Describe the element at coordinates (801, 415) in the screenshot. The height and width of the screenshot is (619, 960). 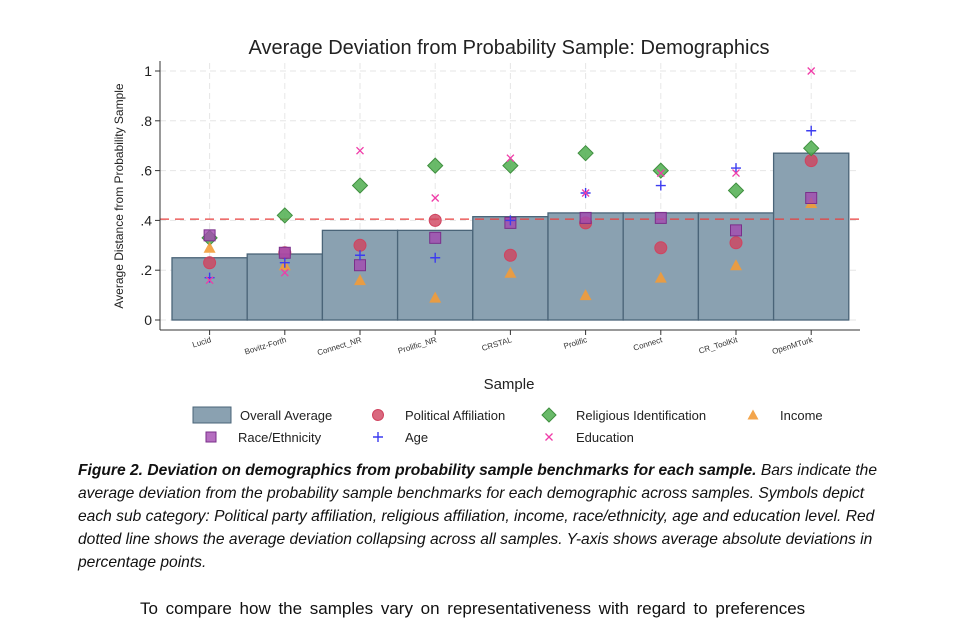
I see `legend-label: Income` at that location.